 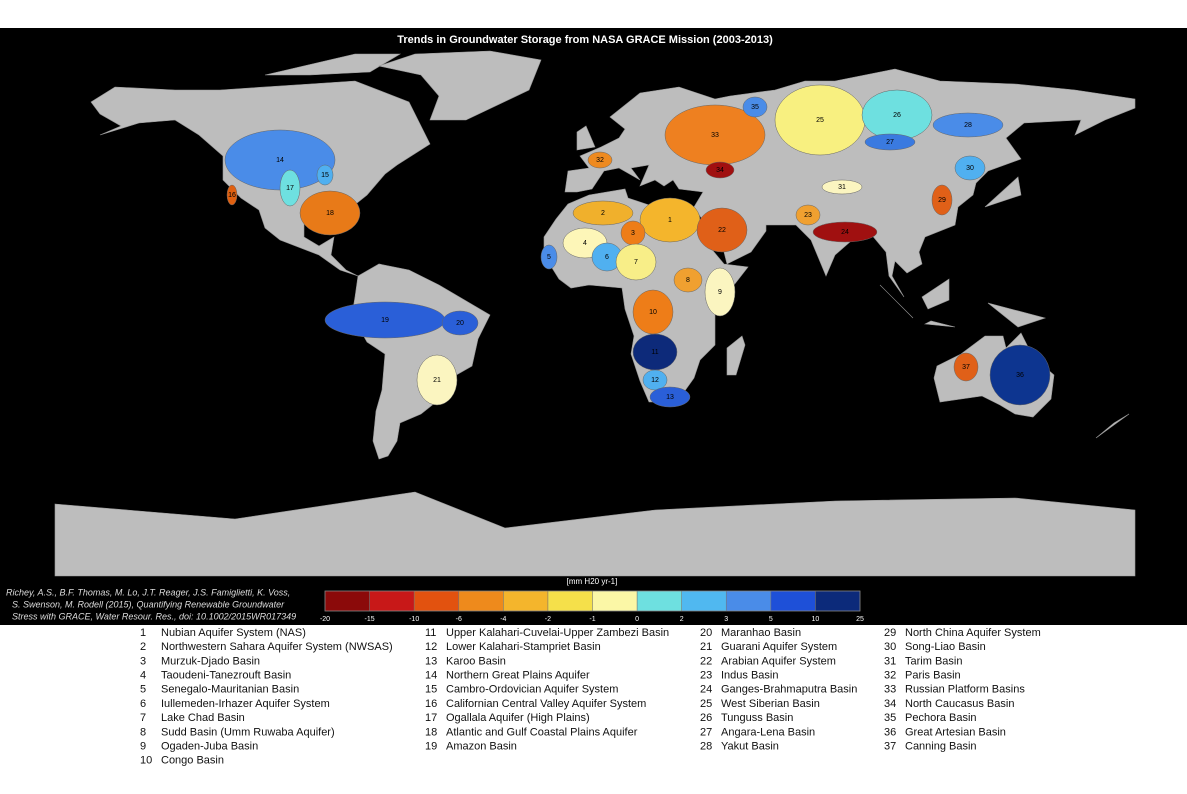 What do you see at coordinates (890, 633) in the screenshot?
I see `legend-number: 29` at bounding box center [890, 633].